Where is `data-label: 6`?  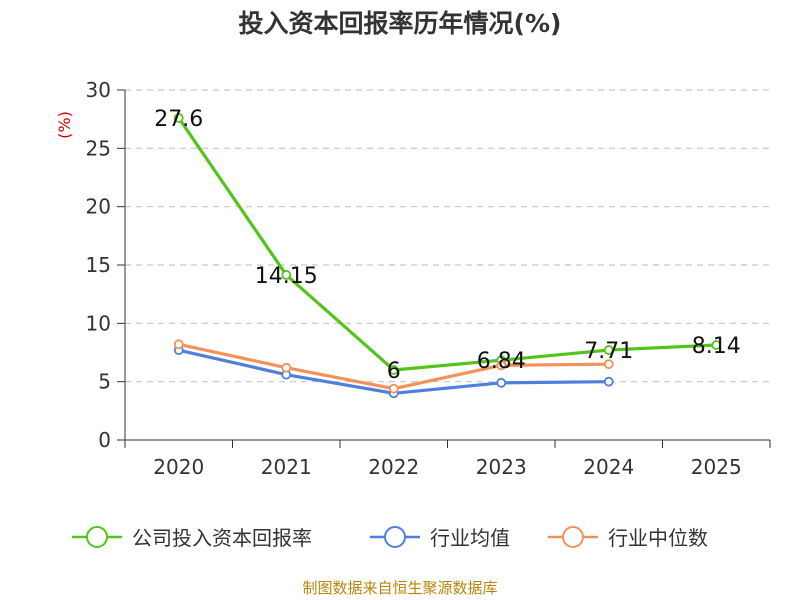 data-label: 6 is located at coordinates (394, 371).